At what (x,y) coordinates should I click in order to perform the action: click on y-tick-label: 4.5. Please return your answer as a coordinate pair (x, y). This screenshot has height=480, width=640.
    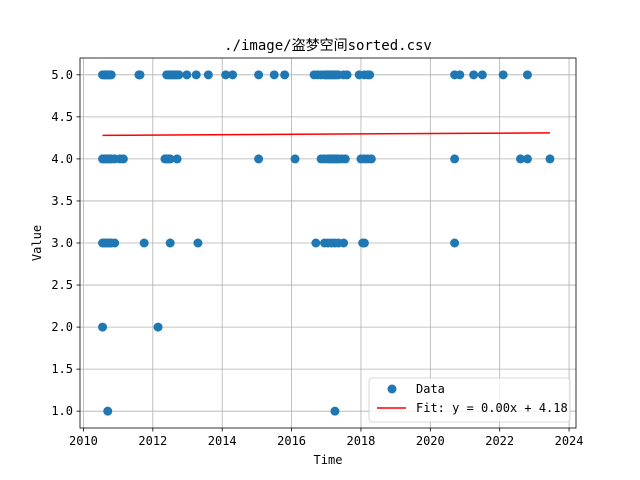
    Looking at the image, I should click on (62, 117).